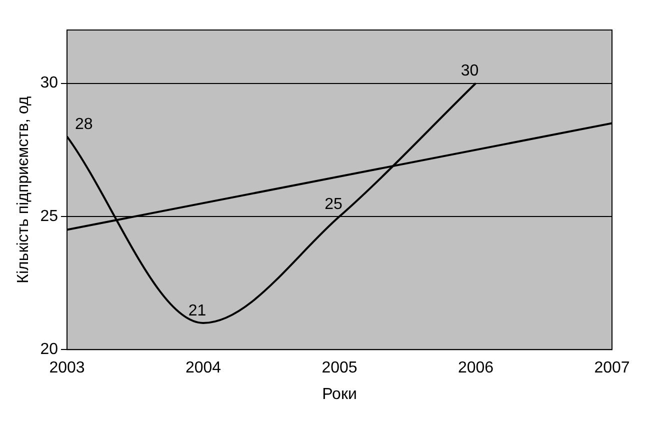 The height and width of the screenshot is (423, 650). What do you see at coordinates (469, 71) in the screenshot?
I see `data-label: 30` at bounding box center [469, 71].